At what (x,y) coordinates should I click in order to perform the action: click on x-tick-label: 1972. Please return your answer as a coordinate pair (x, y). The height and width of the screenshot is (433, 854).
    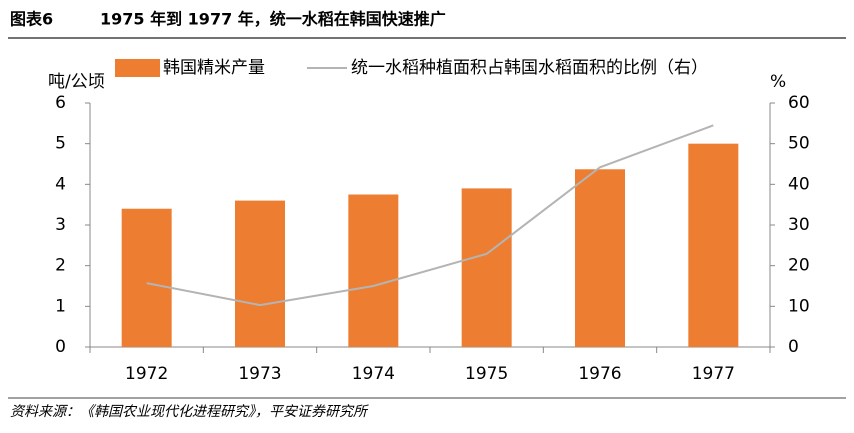
    Looking at the image, I should click on (146, 374).